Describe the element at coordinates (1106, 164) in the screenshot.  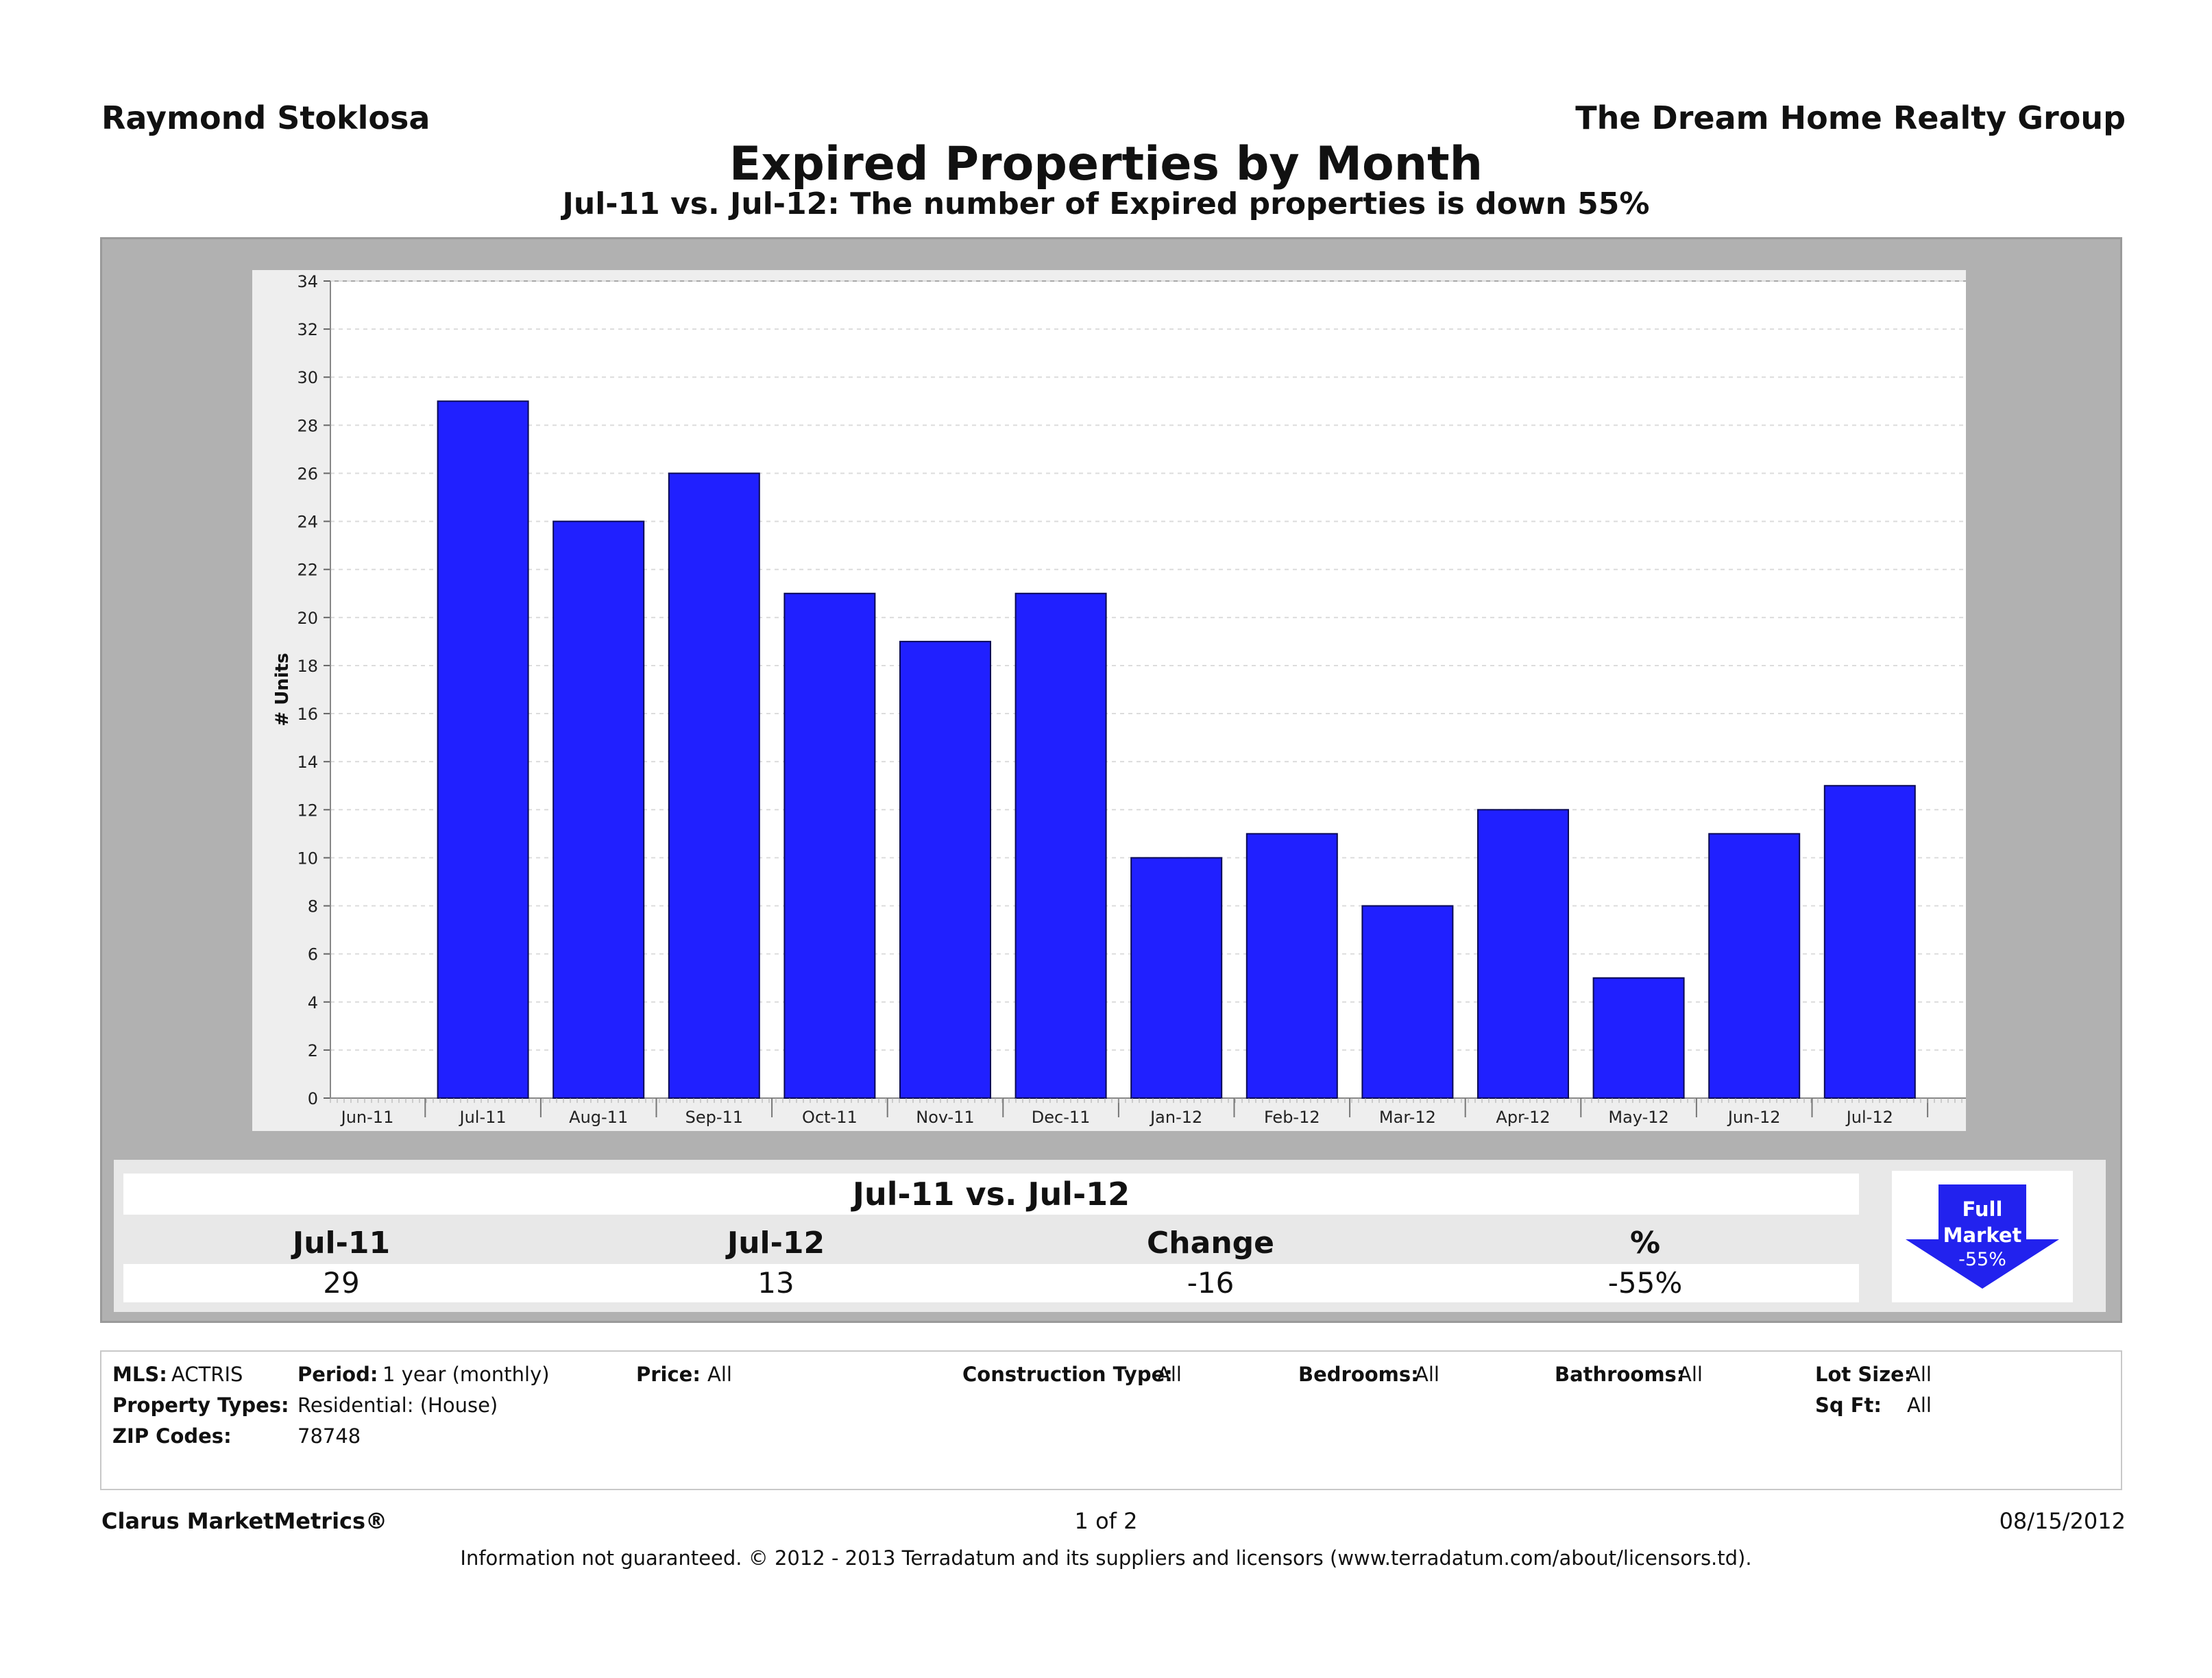
I see `chart-title: Expired Properties by Month` at that location.